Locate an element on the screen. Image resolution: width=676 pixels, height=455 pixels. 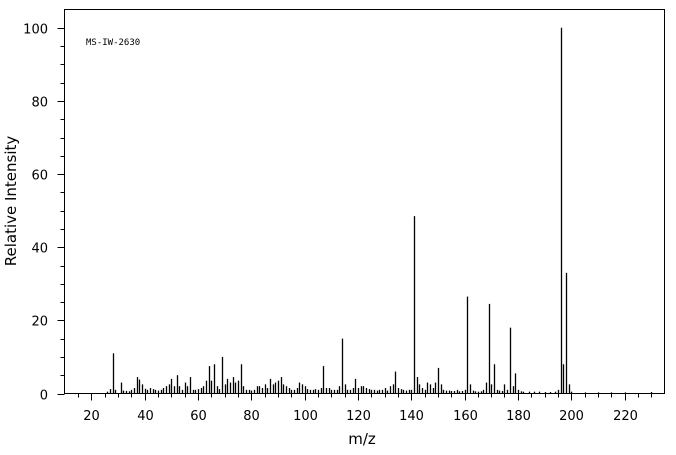
x-tick-label: 40 is located at coordinates (145, 416).